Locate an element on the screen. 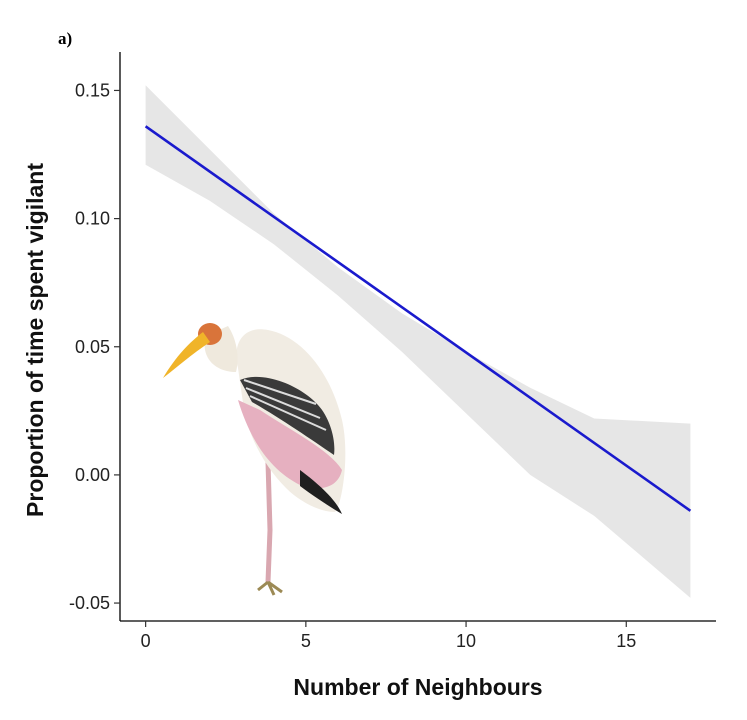 This screenshot has height=720, width=747. x-tick-label: 0 is located at coordinates (146, 641).